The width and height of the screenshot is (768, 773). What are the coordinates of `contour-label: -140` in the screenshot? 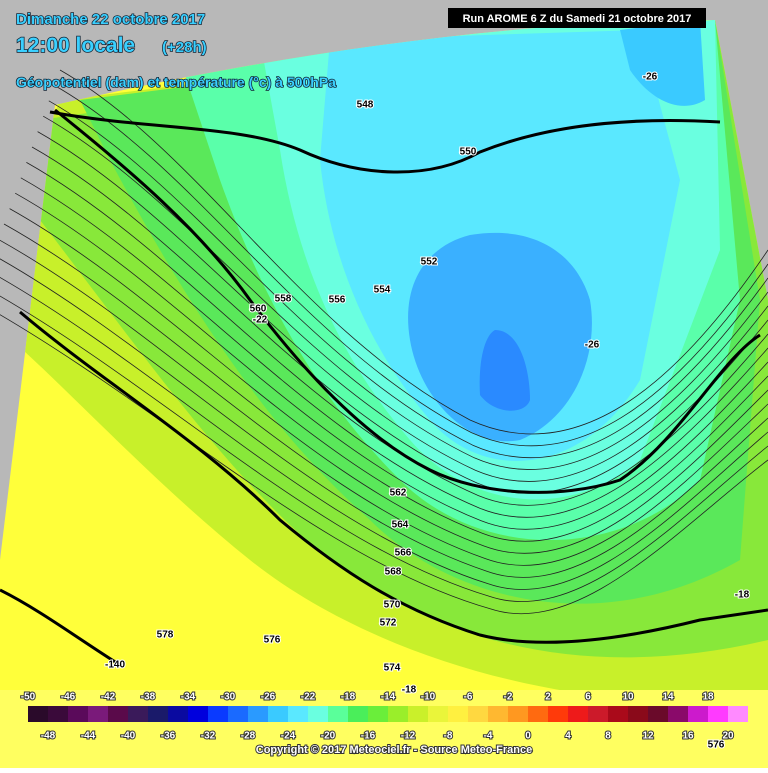 It's located at (115, 665).